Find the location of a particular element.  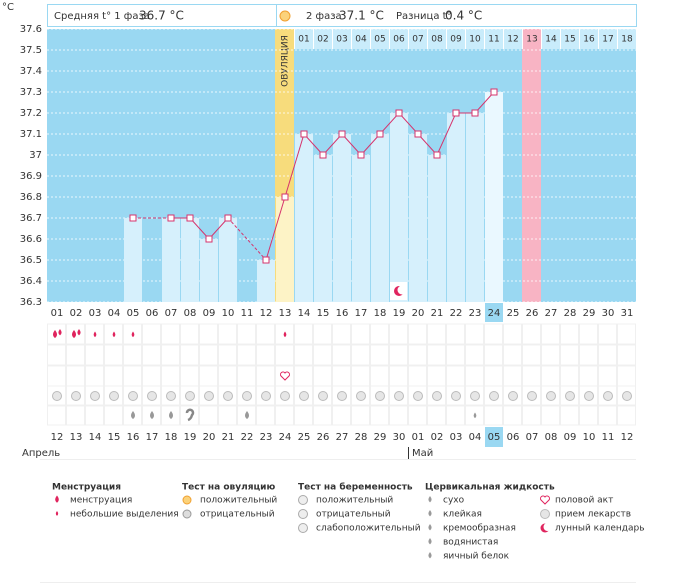

watery-icon is located at coordinates (475, 415).